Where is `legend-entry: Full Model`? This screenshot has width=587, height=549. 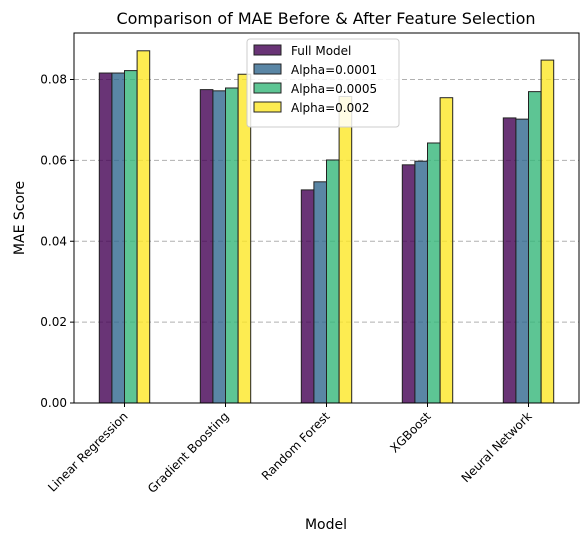 legend-entry: Full Model is located at coordinates (321, 51).